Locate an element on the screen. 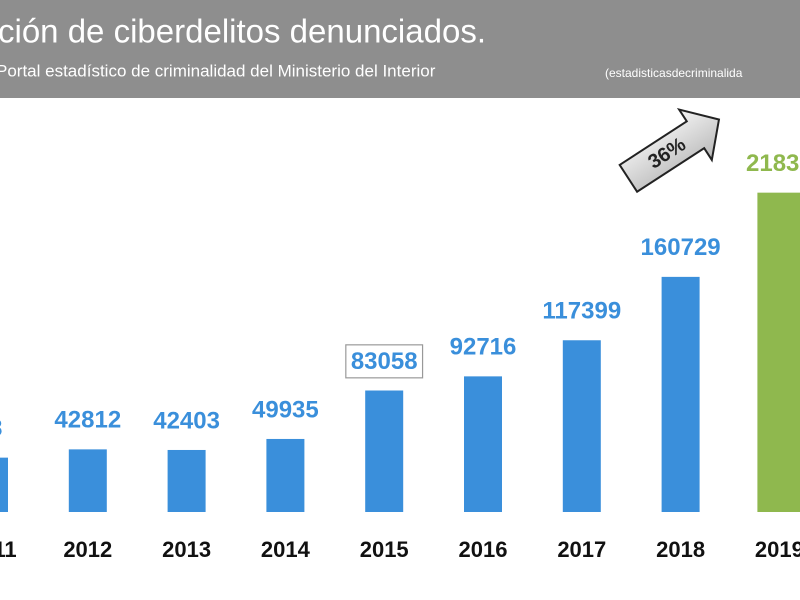 This screenshot has height=600, width=800. x-tick-label: 2019 is located at coordinates (777, 549).